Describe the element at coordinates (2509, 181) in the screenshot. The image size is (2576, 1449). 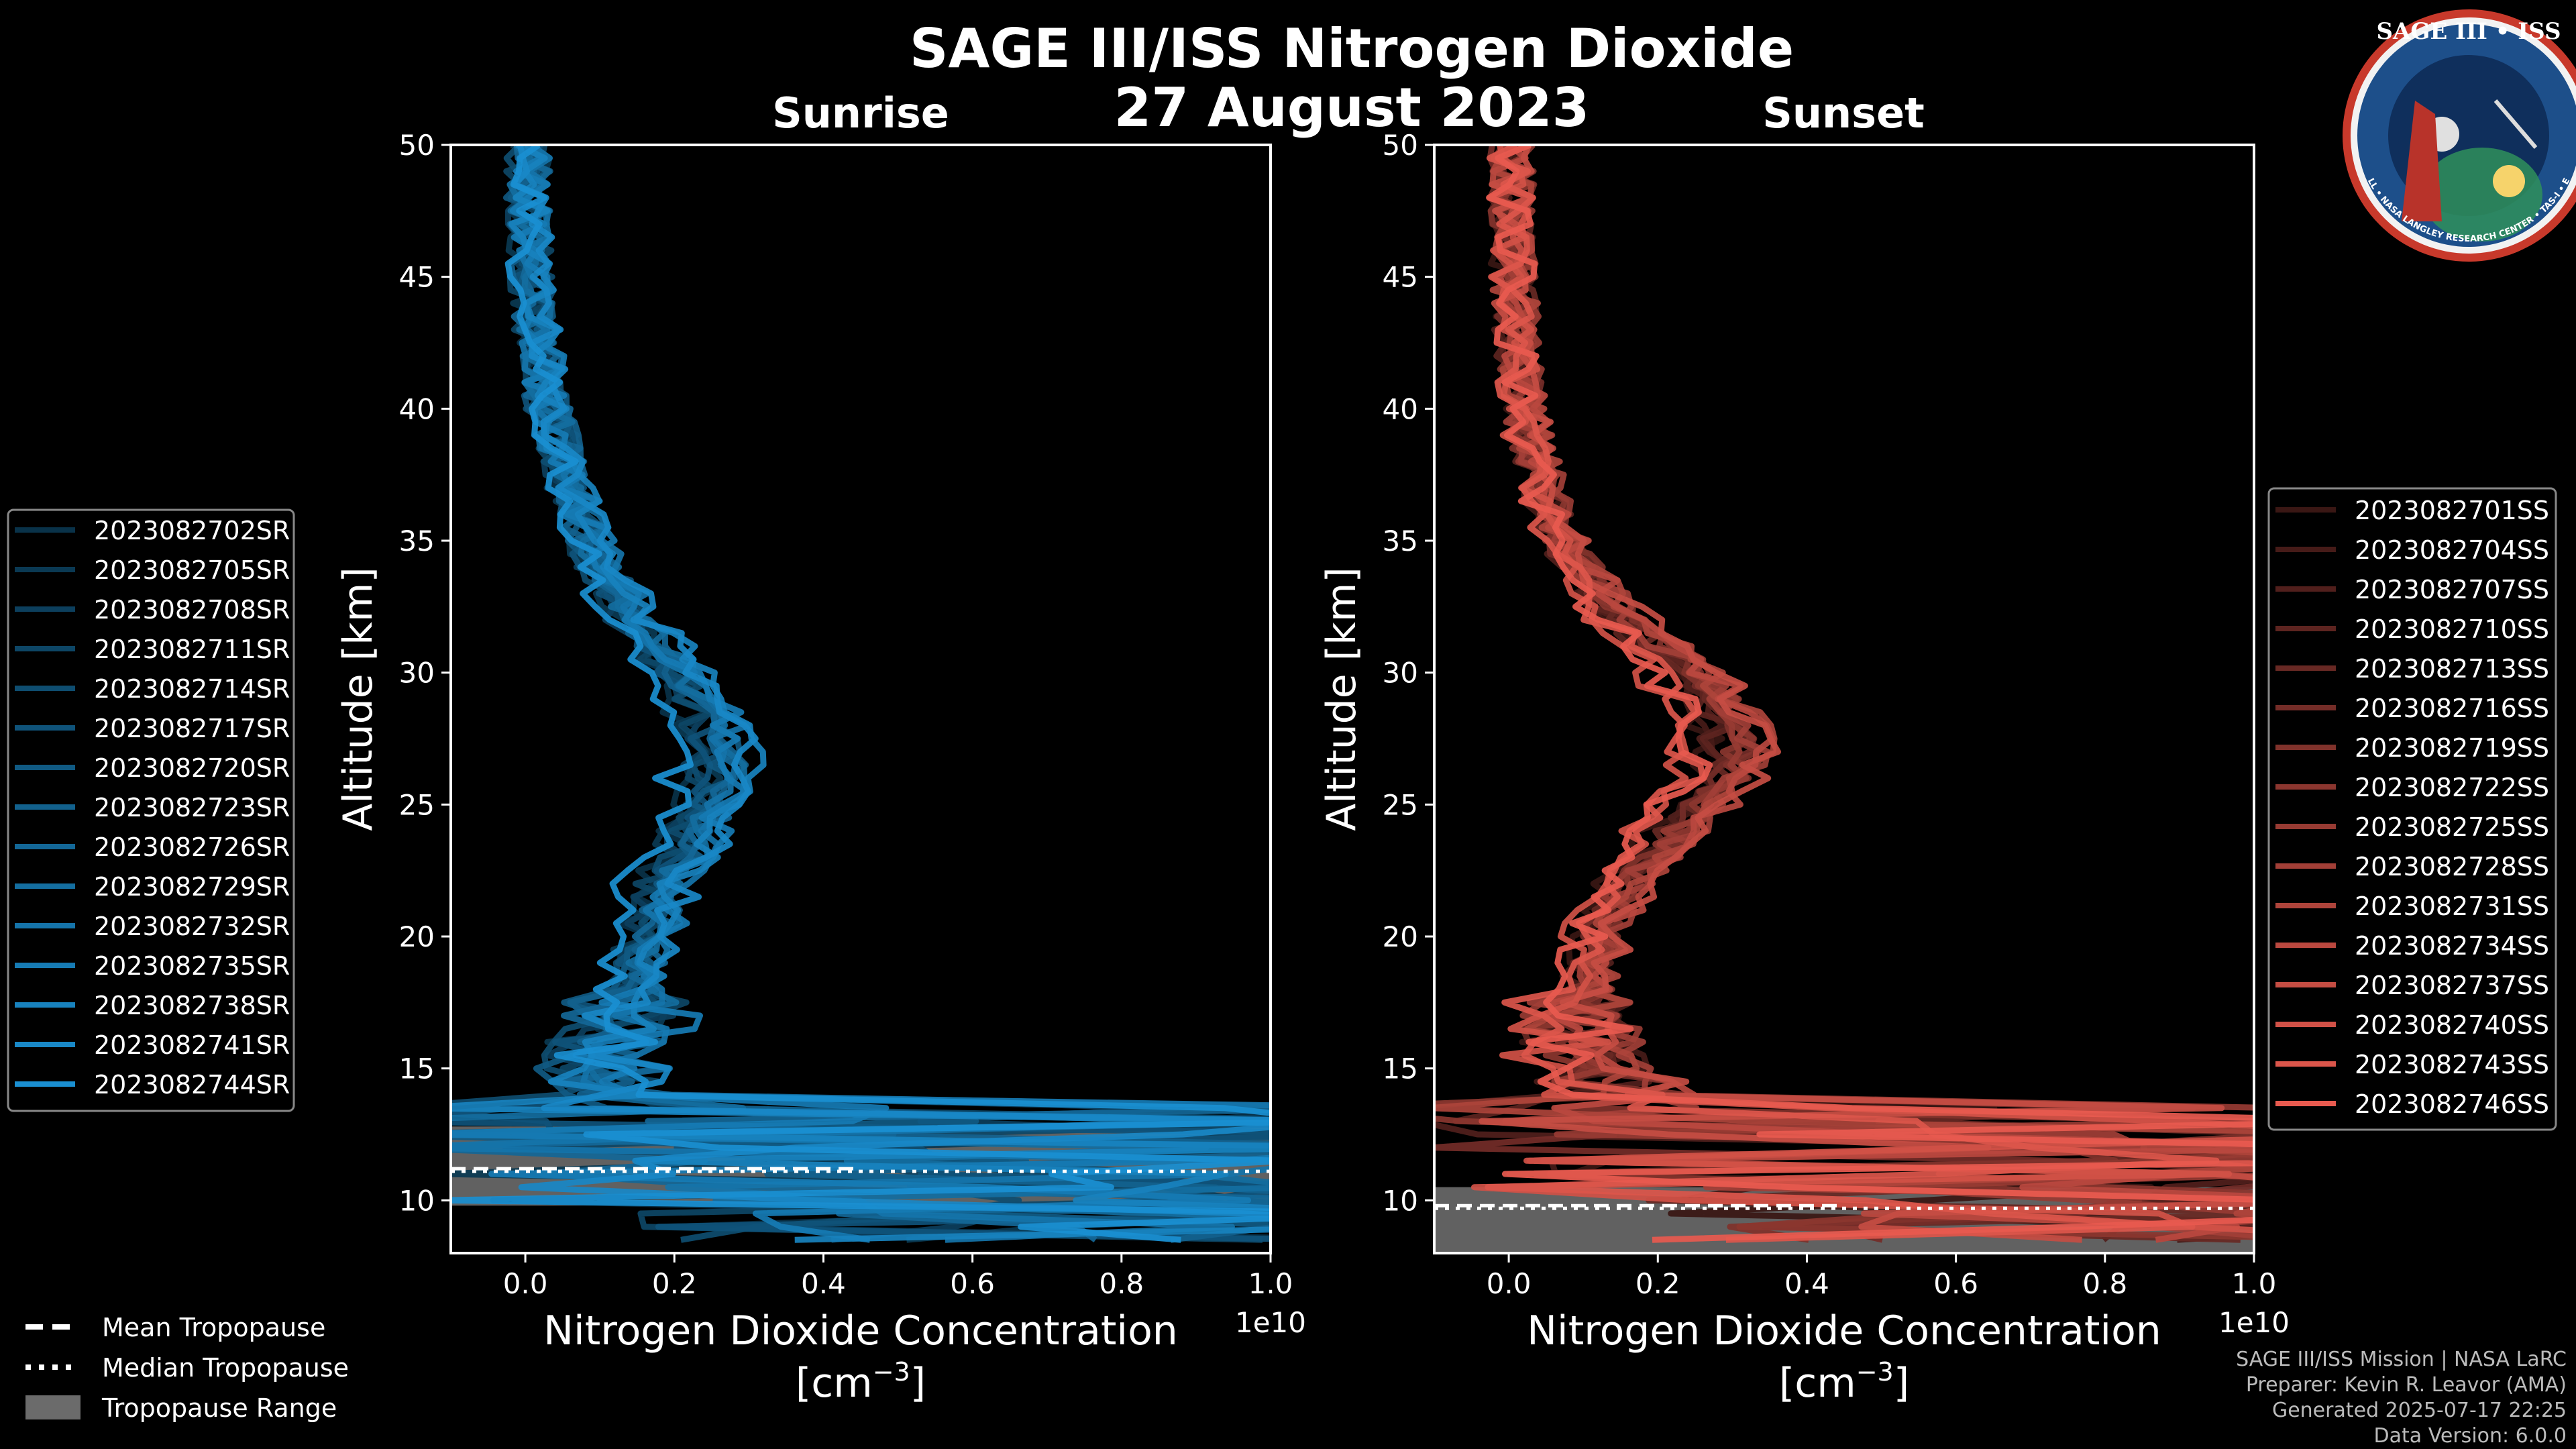
I see `logo-sun-icon` at that location.